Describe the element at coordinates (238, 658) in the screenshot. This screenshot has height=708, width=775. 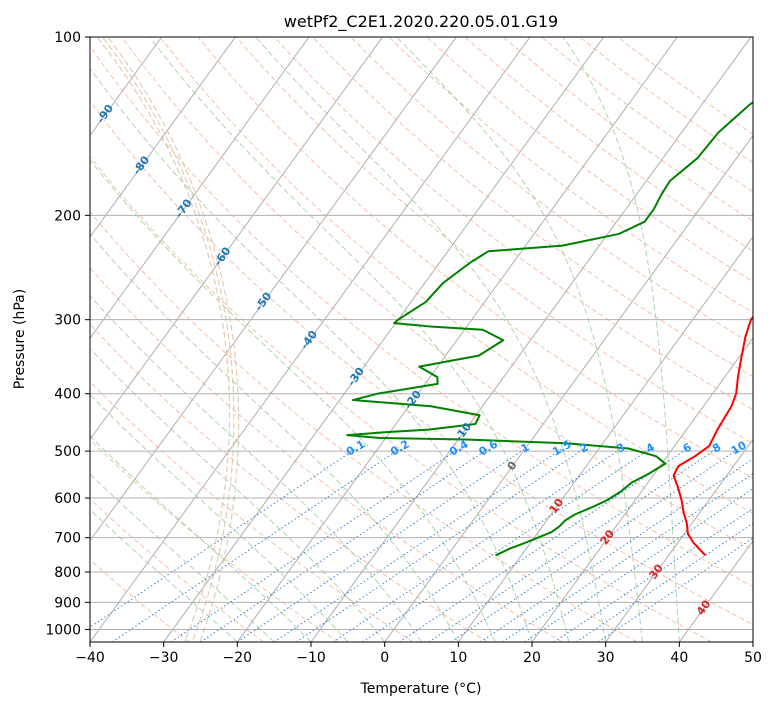
I see `x-tick-label: −20` at that location.